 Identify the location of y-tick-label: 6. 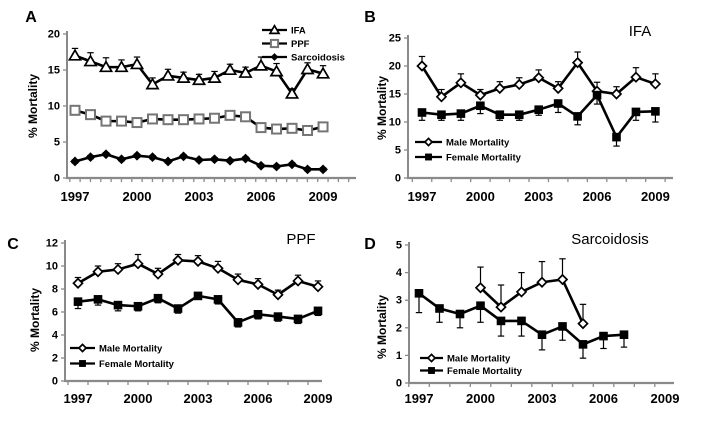
(55, 313).